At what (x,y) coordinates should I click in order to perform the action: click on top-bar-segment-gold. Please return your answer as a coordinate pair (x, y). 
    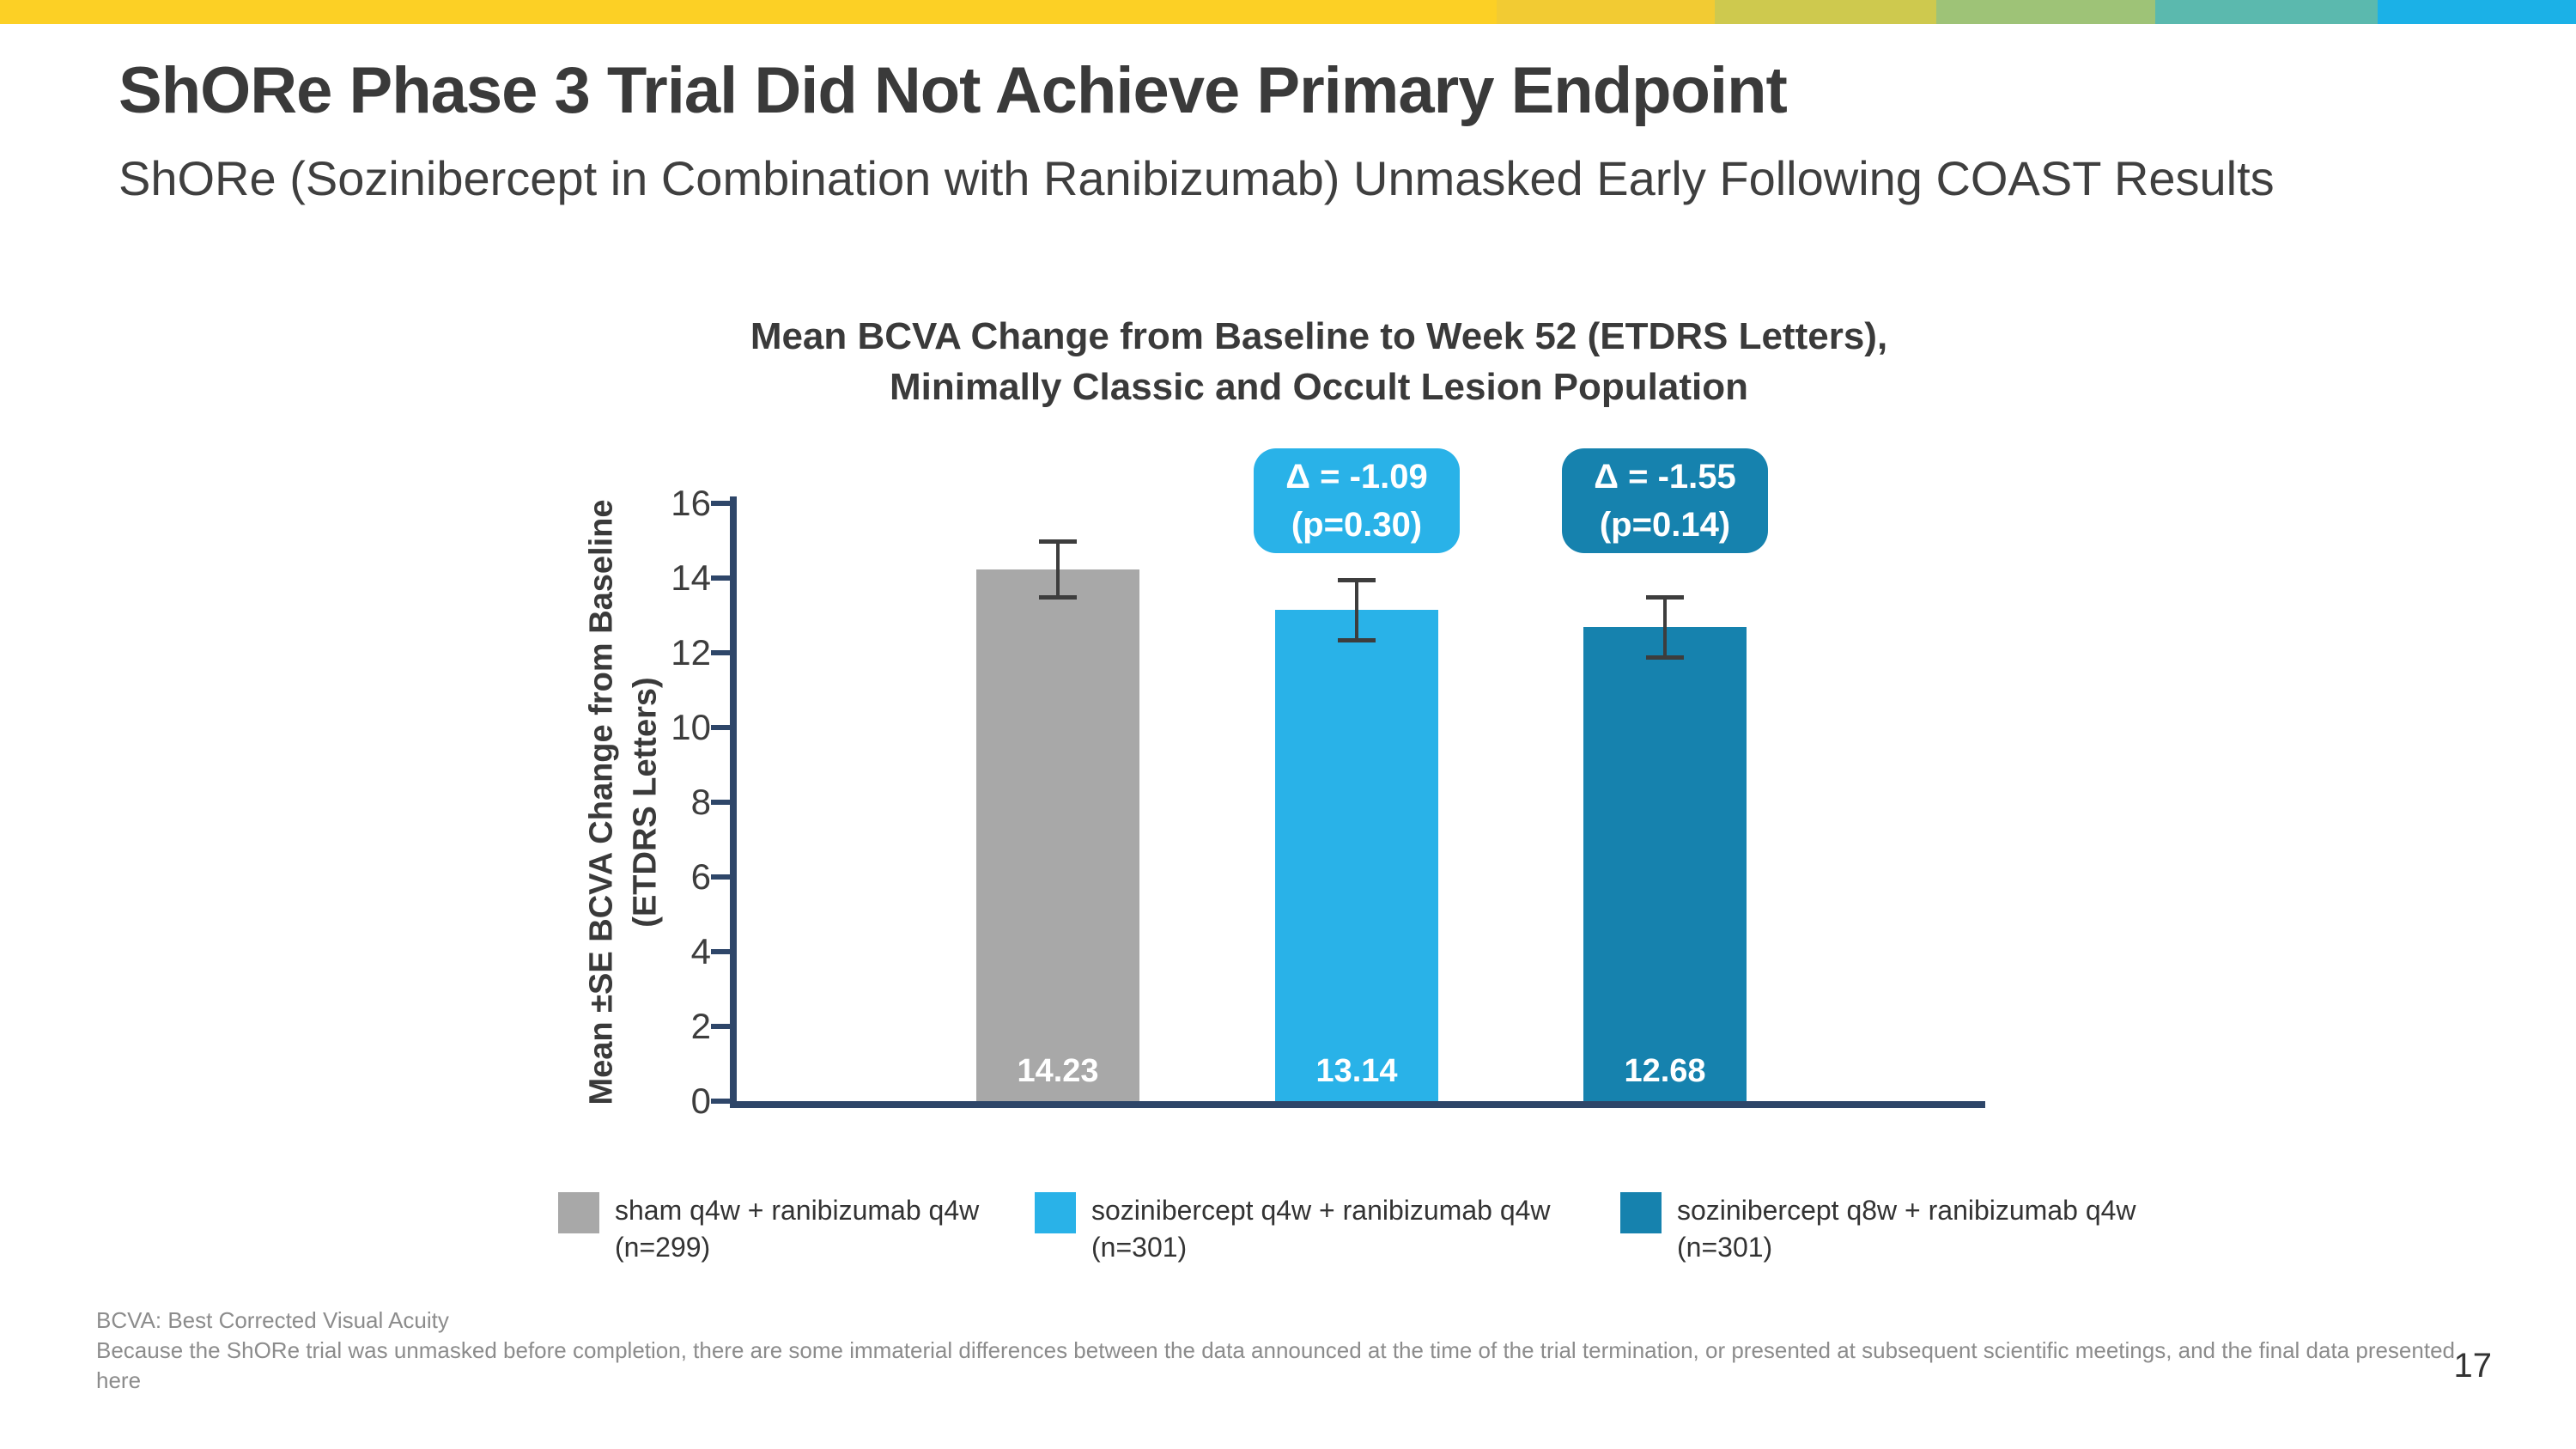
    Looking at the image, I should click on (1606, 12).